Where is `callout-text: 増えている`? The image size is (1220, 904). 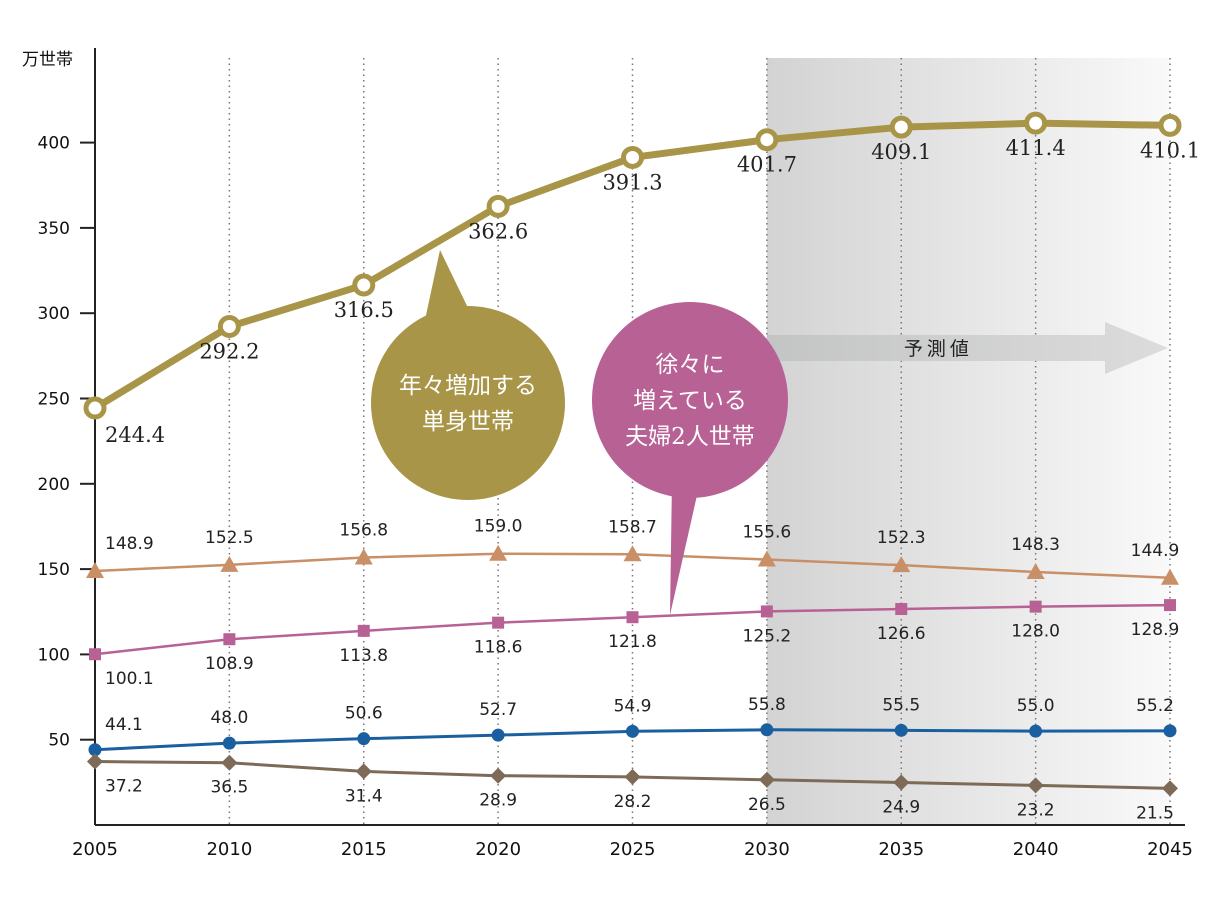
callout-text: 増えている is located at coordinates (690, 401).